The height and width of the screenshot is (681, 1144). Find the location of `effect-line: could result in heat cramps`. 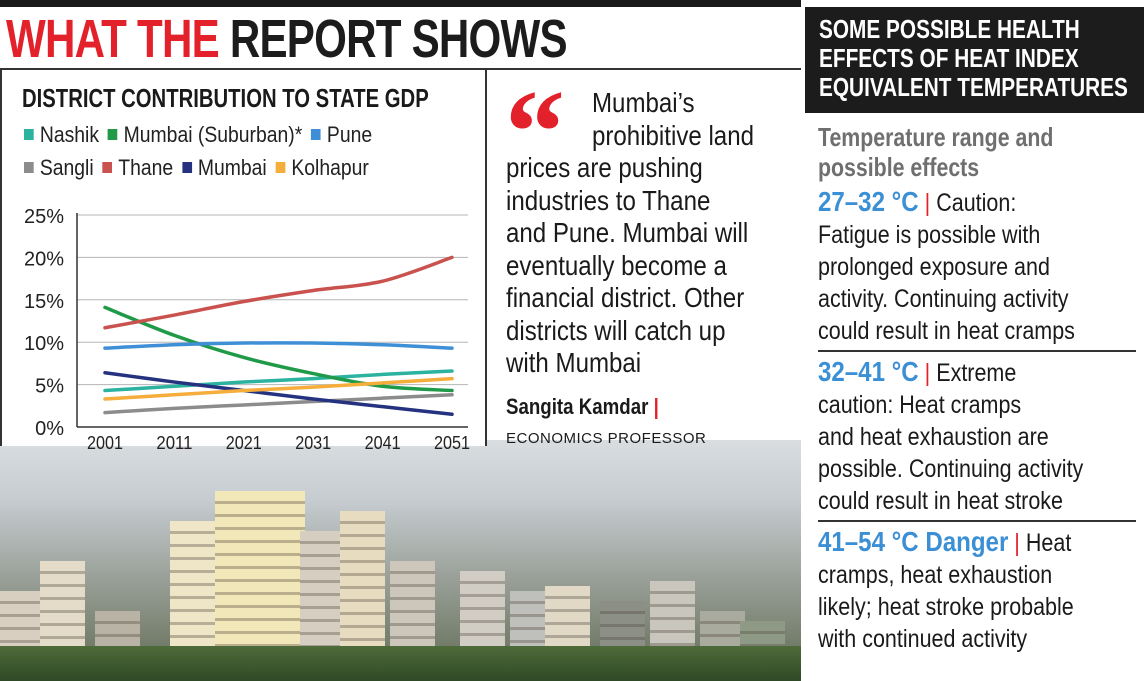

effect-line: could result in heat cramps is located at coordinates (946, 331).